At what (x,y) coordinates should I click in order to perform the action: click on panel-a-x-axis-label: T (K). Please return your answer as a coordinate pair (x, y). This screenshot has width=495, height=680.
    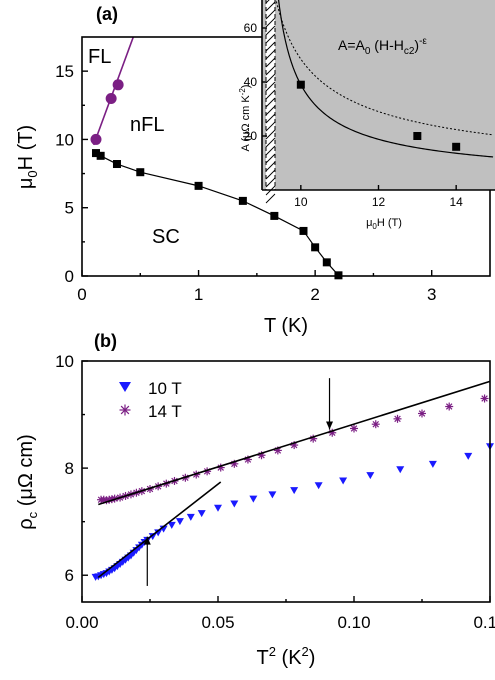
    Looking at the image, I should click on (286, 326).